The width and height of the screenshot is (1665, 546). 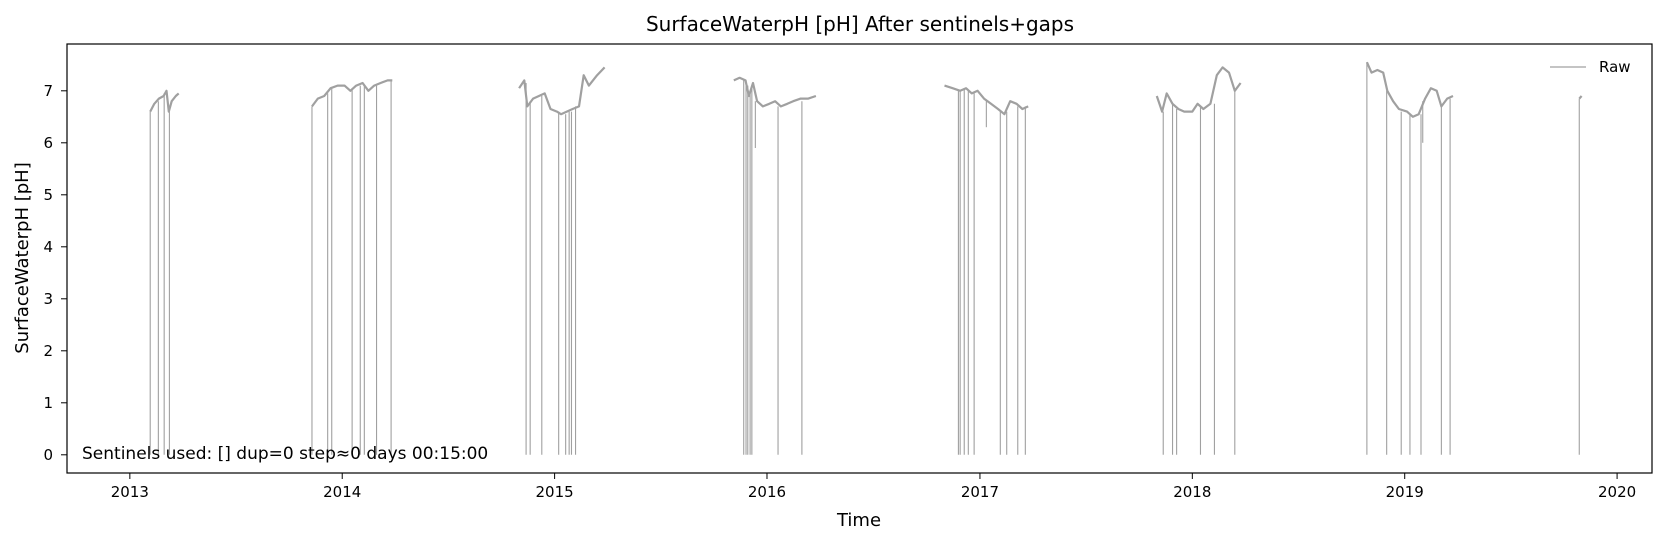 What do you see at coordinates (48, 455) in the screenshot?
I see `y-tick-label-0: 0` at bounding box center [48, 455].